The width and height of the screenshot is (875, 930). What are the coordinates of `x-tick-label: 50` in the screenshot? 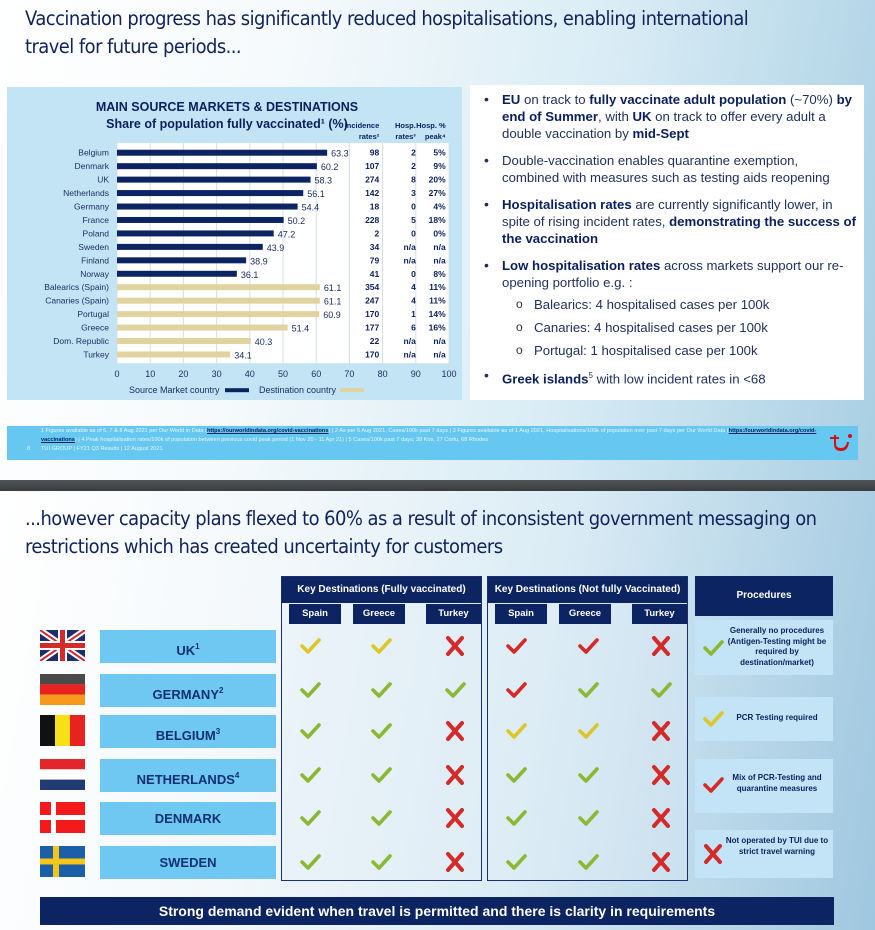 It's located at (283, 374).